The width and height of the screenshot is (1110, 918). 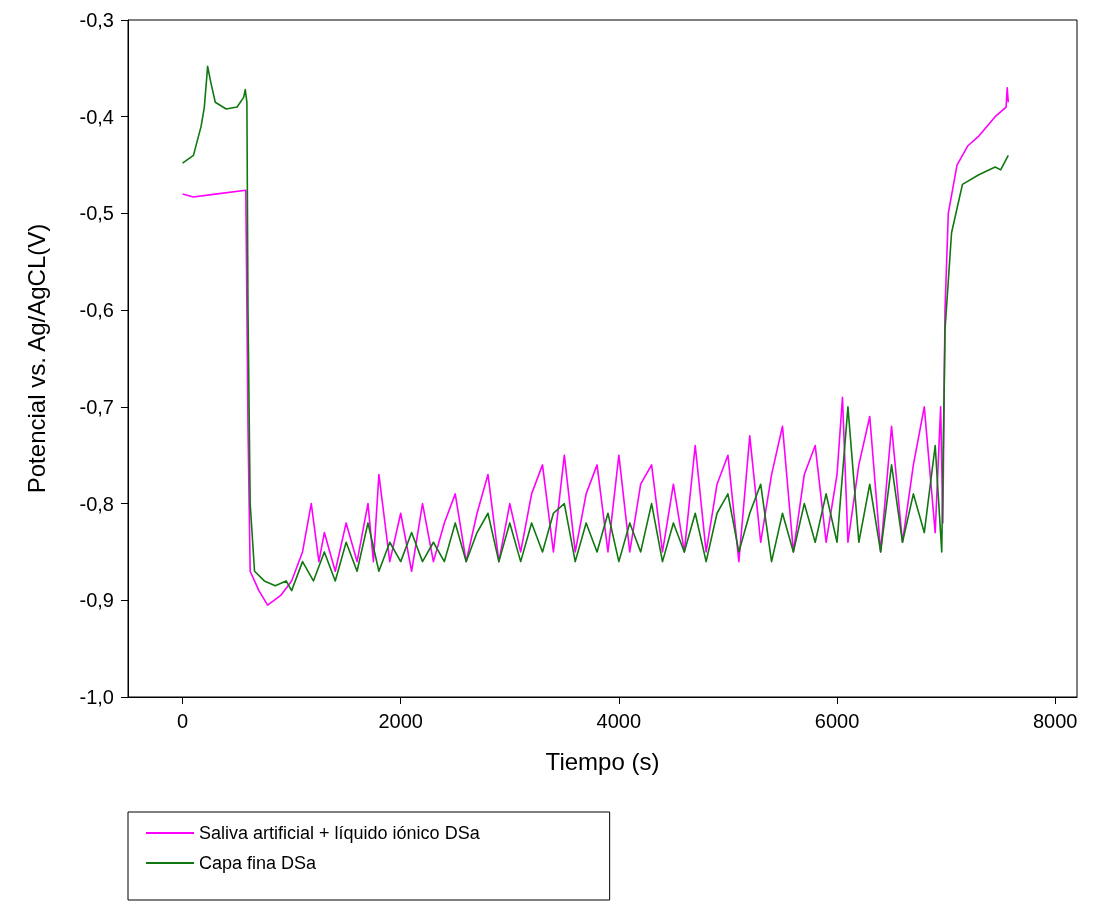 I want to click on x-tick-label: 6000, so click(x=837, y=721).